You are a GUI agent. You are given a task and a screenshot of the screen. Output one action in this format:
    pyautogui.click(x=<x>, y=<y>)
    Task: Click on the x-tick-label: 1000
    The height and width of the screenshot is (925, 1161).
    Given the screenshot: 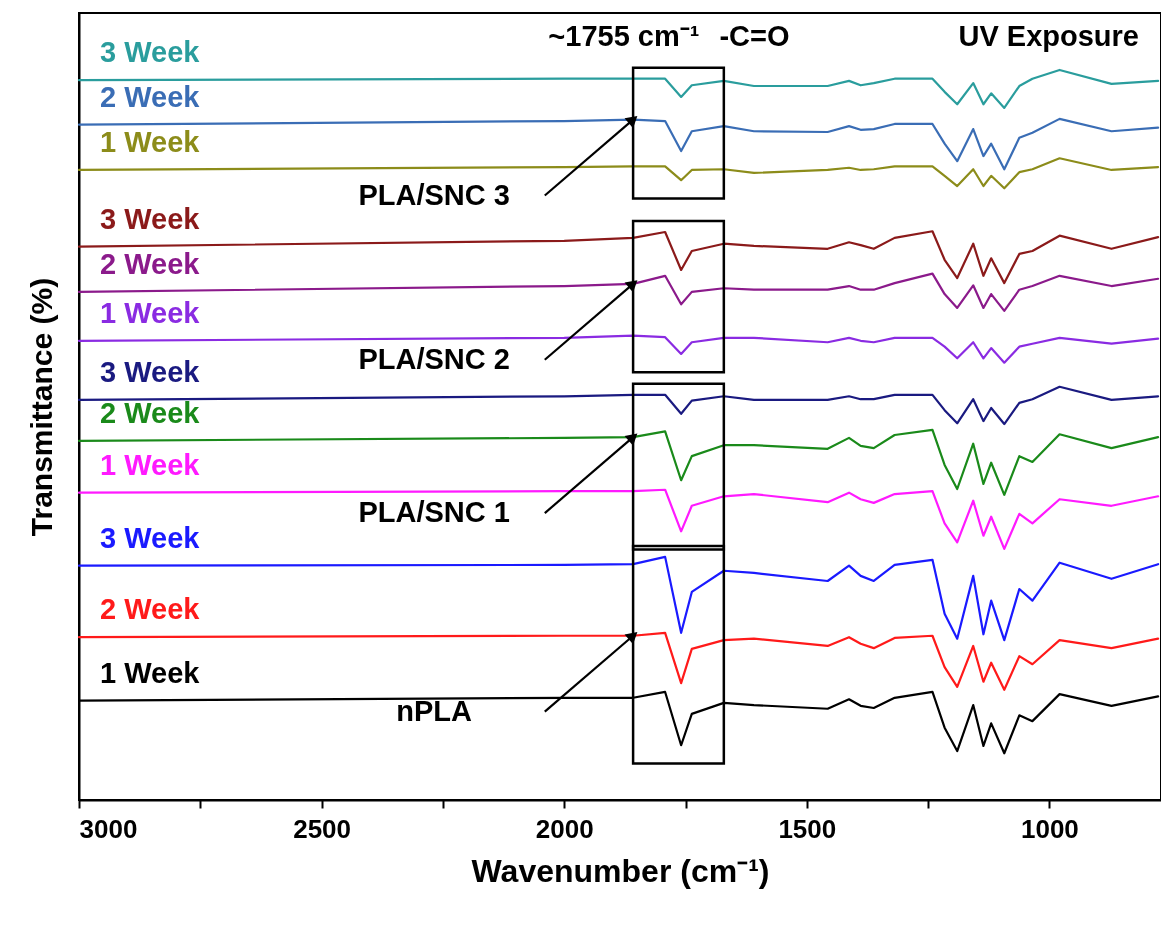 What is the action you would take?
    pyautogui.click(x=1049, y=828)
    